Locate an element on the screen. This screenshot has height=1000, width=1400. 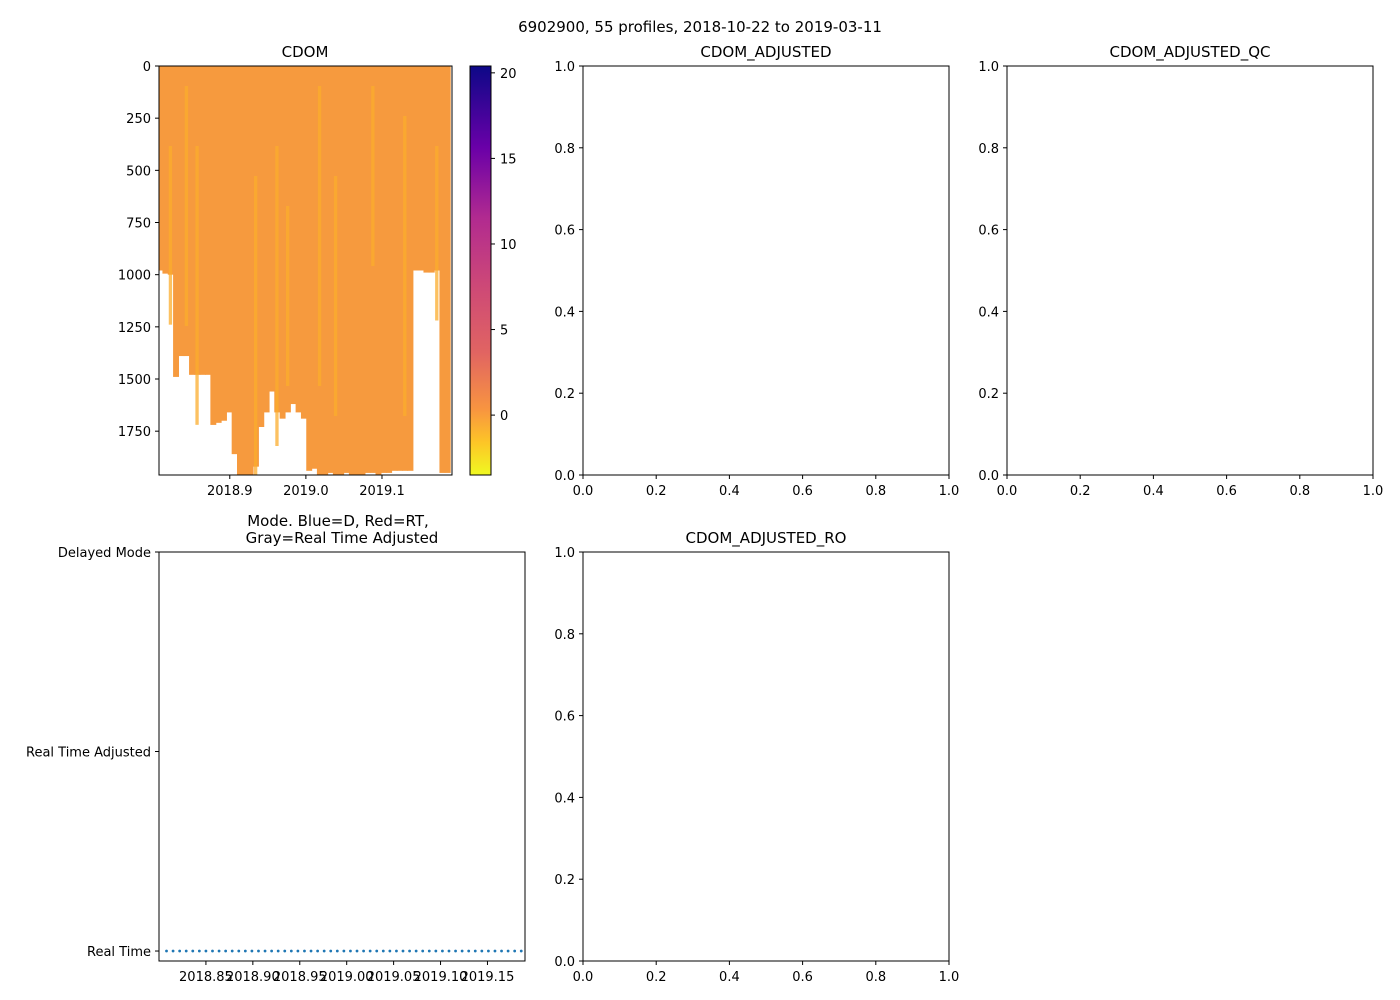
x-tick-label: 2019.1 is located at coordinates (382, 491).